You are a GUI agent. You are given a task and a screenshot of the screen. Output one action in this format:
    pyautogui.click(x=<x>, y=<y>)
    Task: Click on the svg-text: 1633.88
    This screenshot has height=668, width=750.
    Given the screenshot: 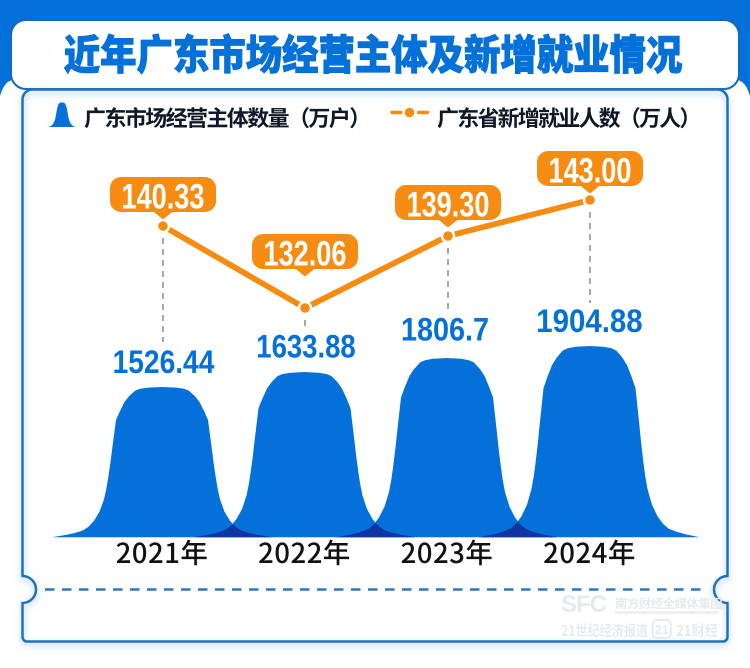 What is the action you would take?
    pyautogui.click(x=305, y=347)
    